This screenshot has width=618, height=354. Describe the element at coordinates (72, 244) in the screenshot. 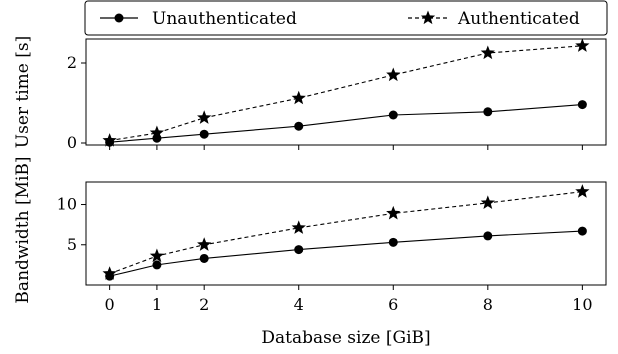

I see `bandwidth-ytick-label: 5` at that location.